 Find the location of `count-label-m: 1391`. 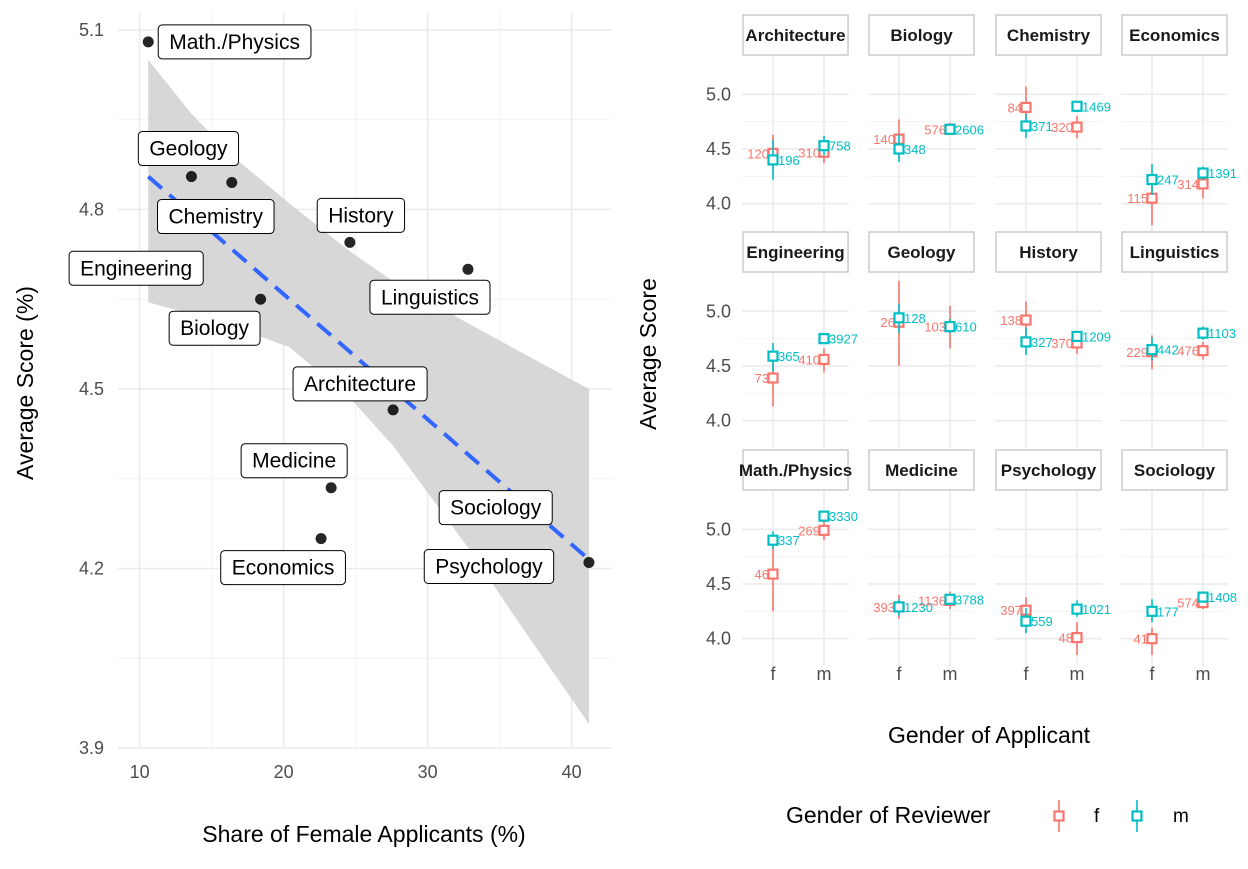

count-label-m: 1391 is located at coordinates (1222, 173).